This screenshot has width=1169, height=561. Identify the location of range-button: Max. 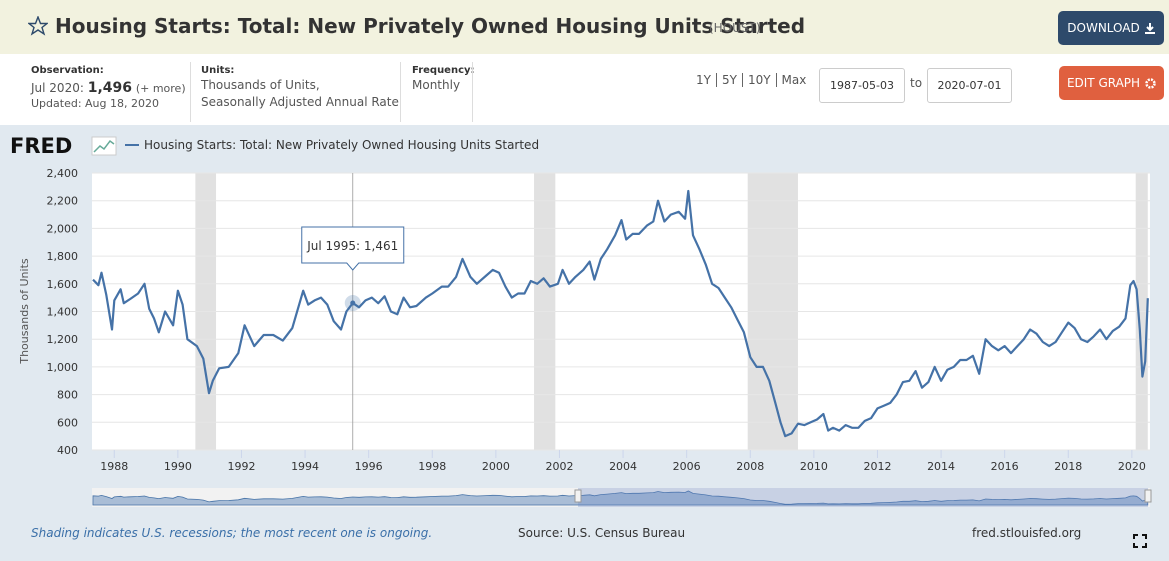
(793, 80).